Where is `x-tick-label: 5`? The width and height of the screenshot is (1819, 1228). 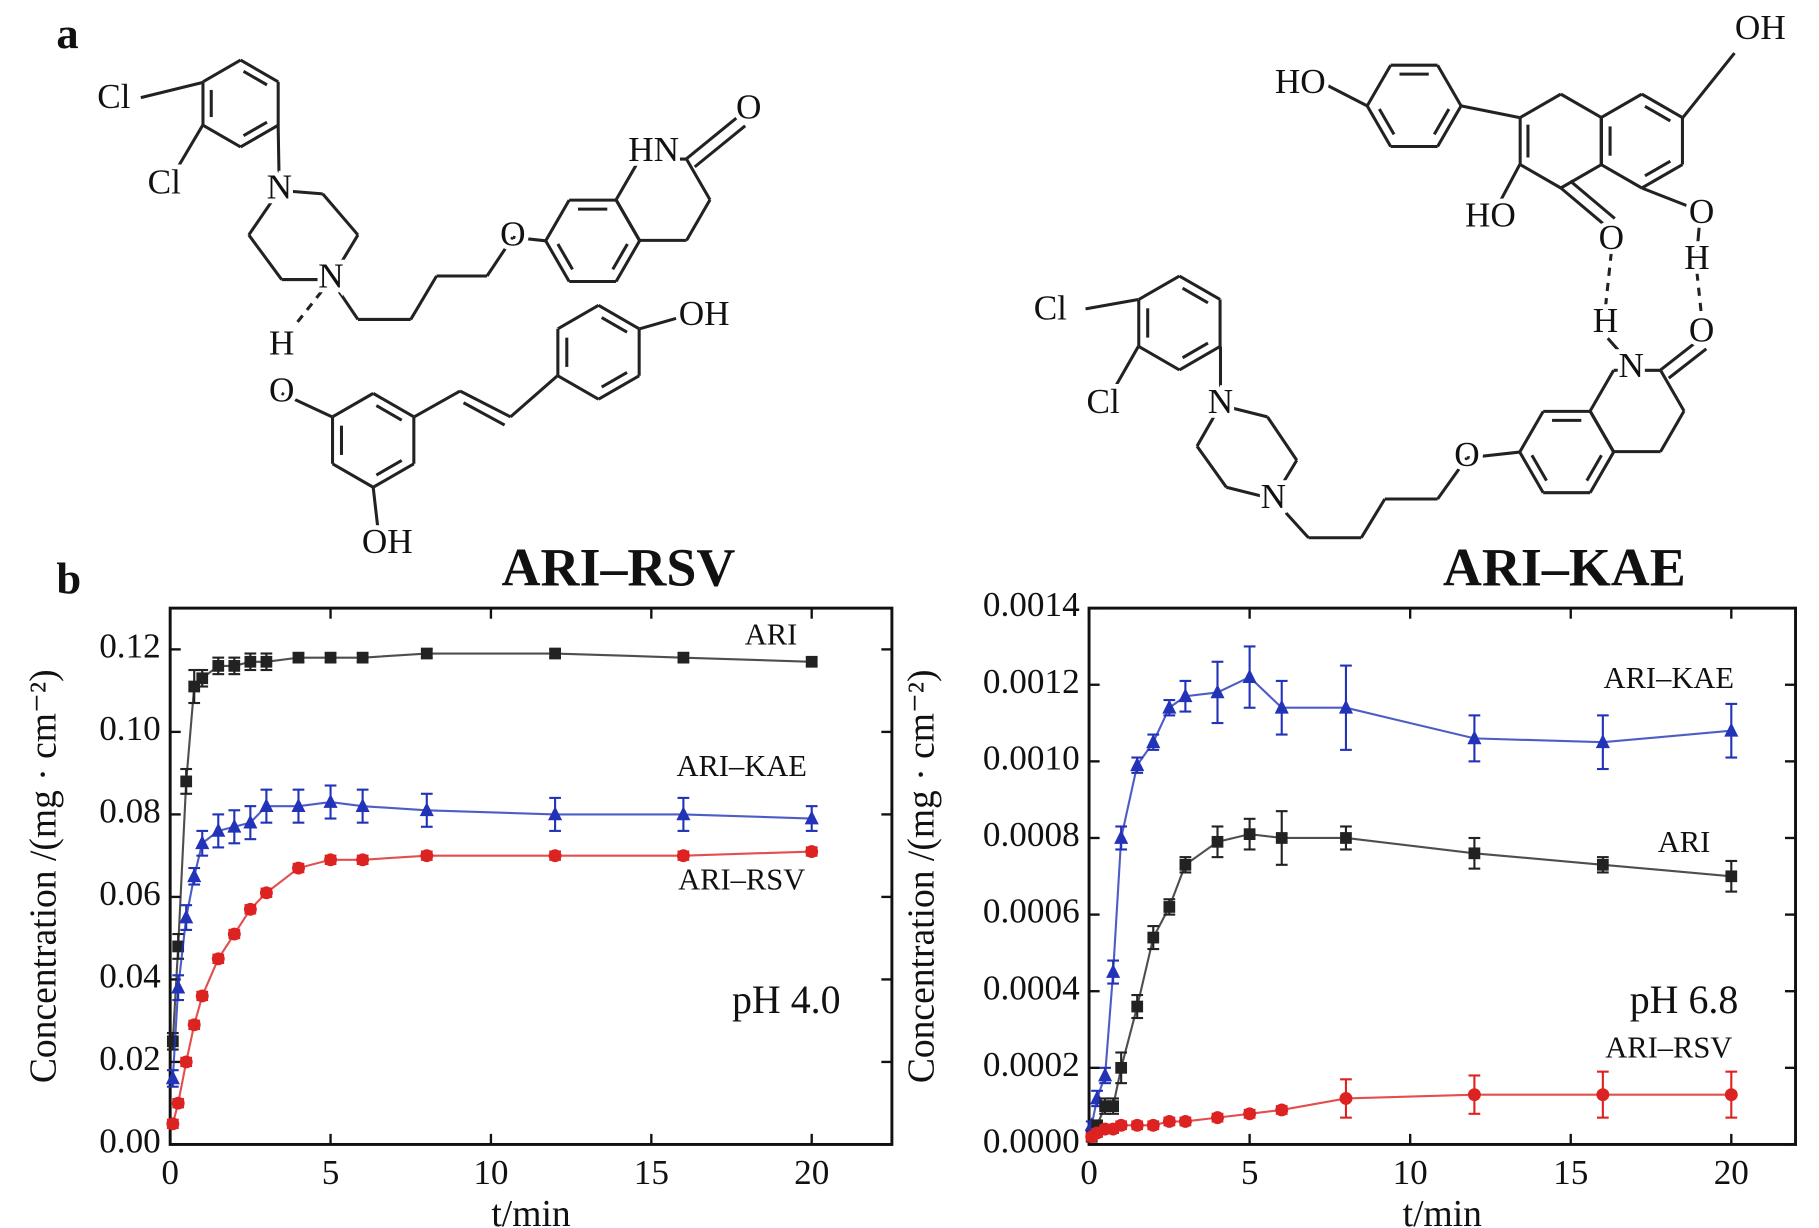
x-tick-label: 5 is located at coordinates (331, 1172).